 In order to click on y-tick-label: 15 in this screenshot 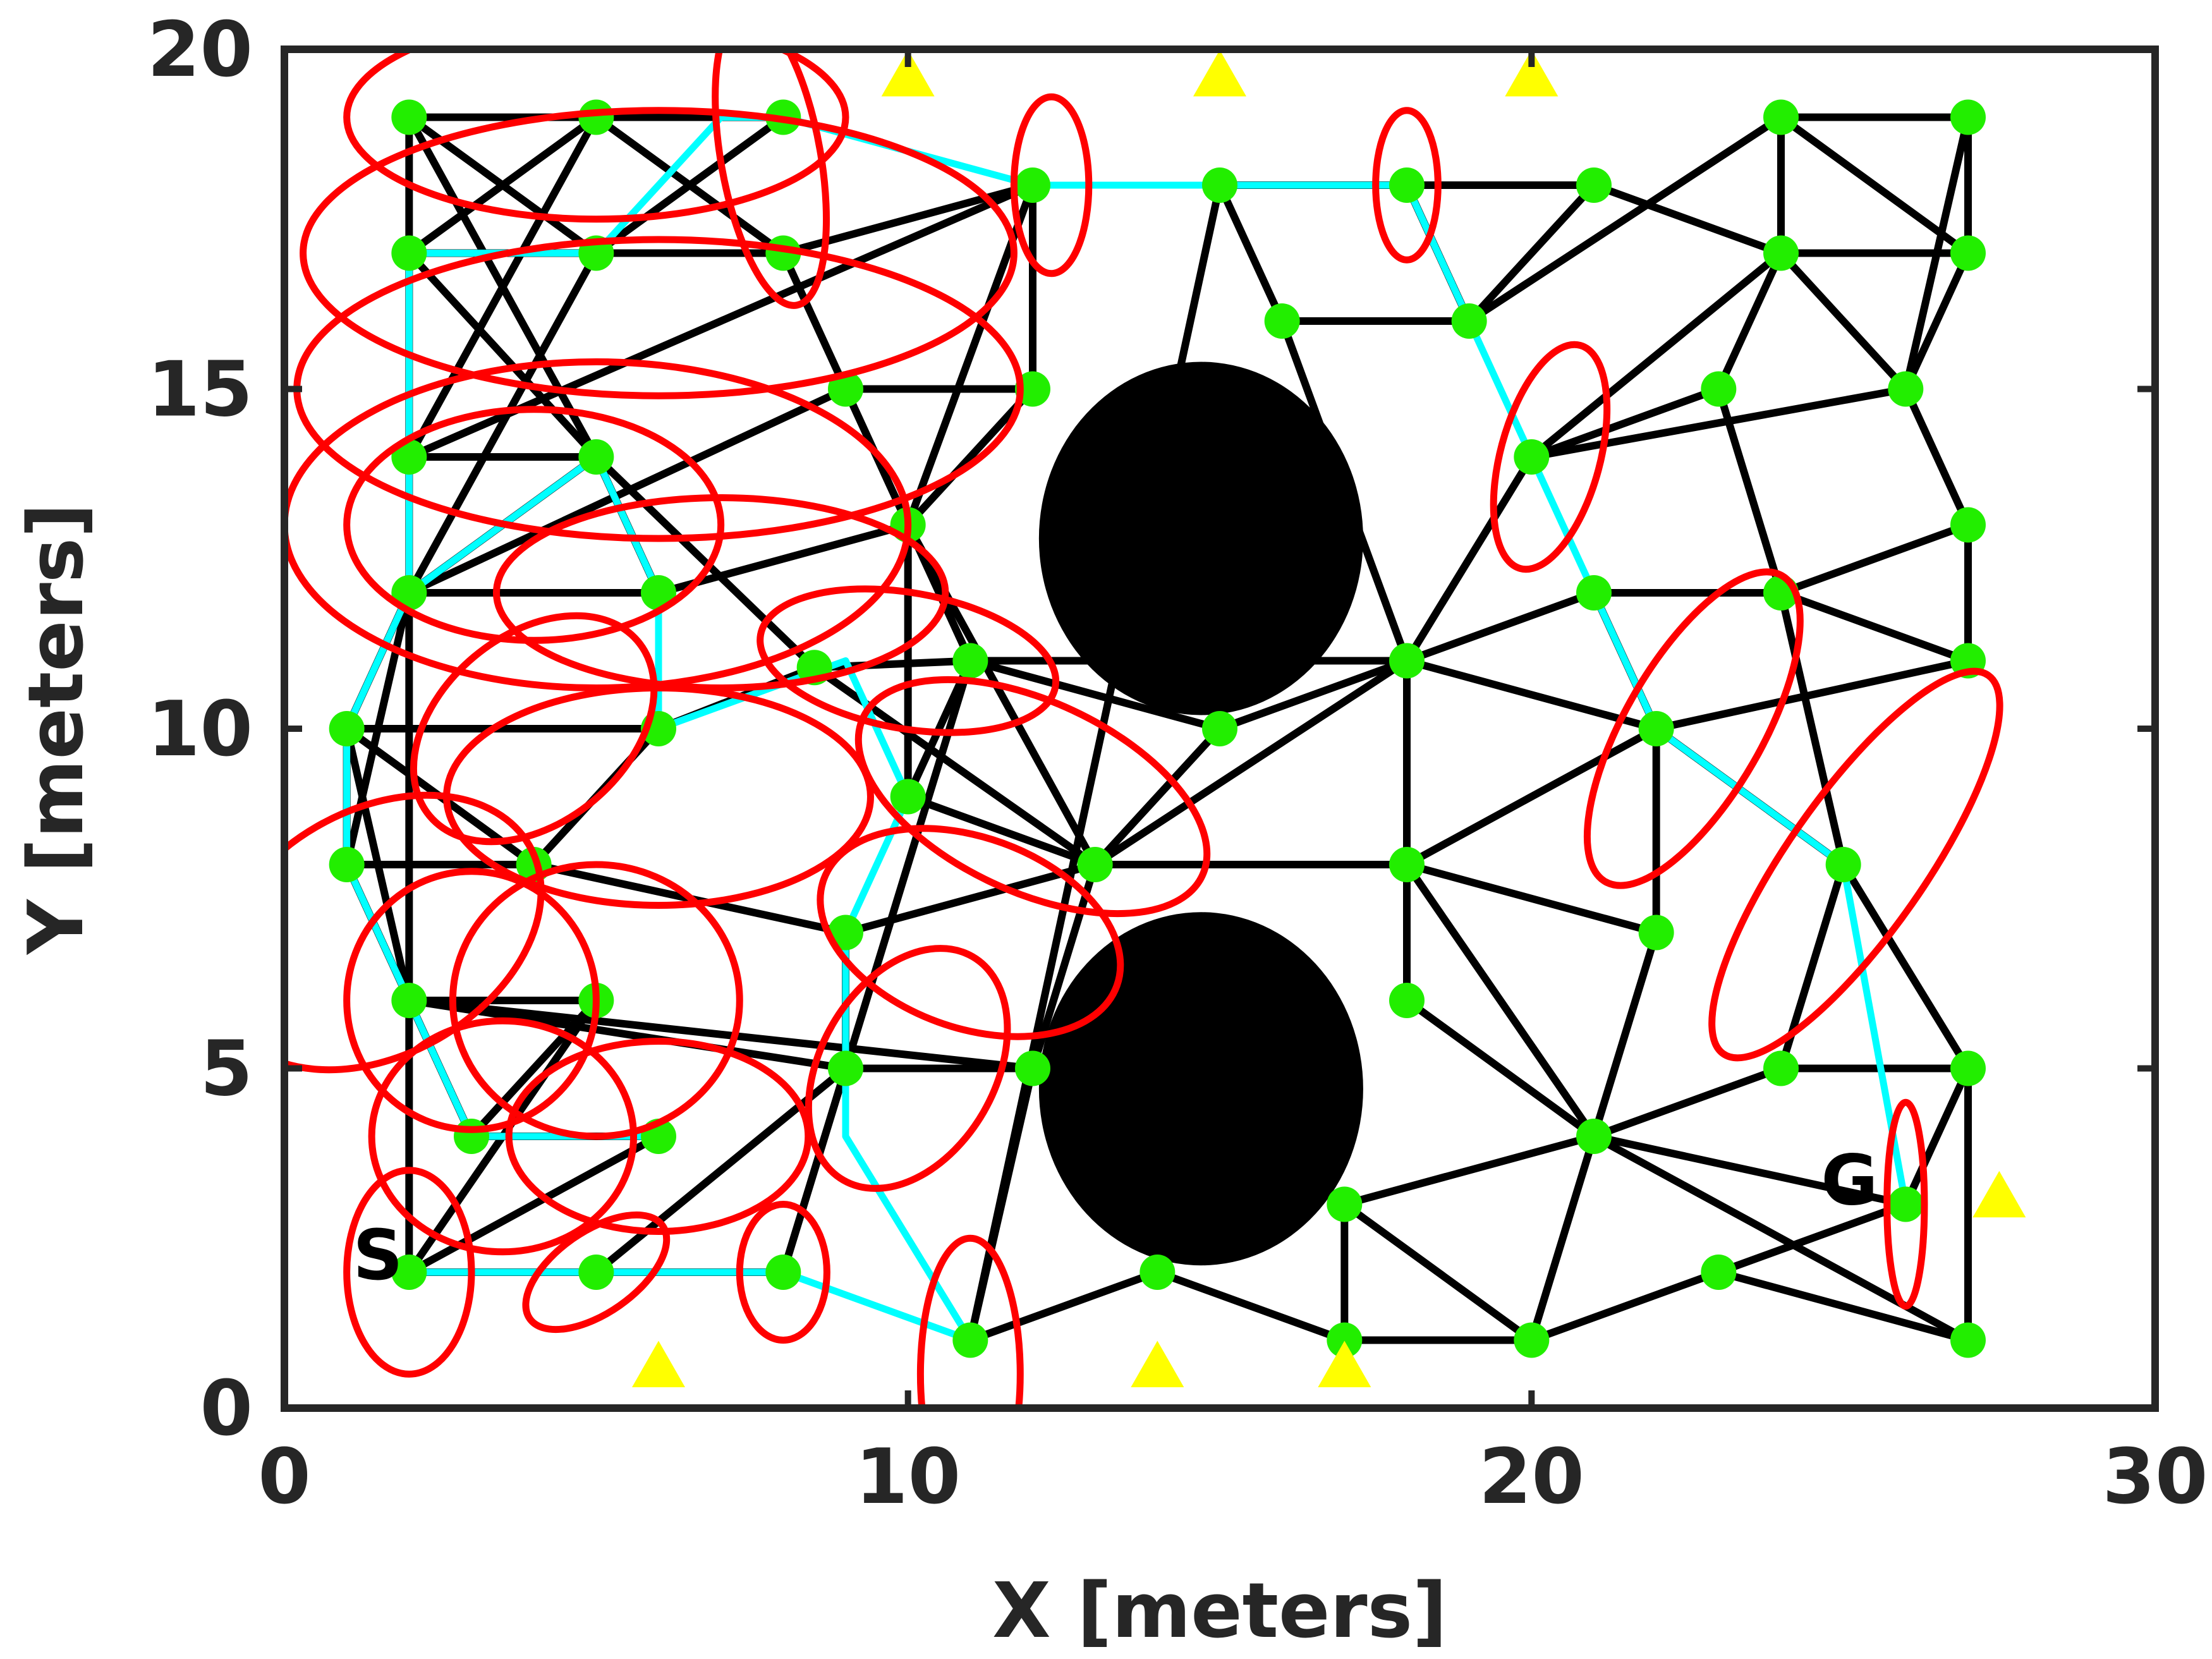, I will do `click(200, 390)`.